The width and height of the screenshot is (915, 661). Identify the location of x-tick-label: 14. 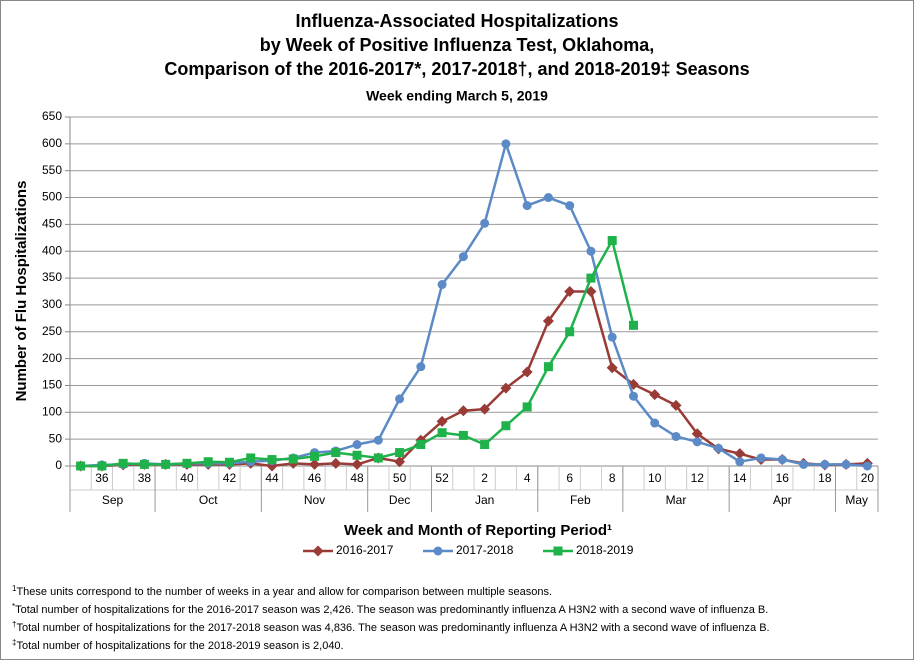
(740, 478).